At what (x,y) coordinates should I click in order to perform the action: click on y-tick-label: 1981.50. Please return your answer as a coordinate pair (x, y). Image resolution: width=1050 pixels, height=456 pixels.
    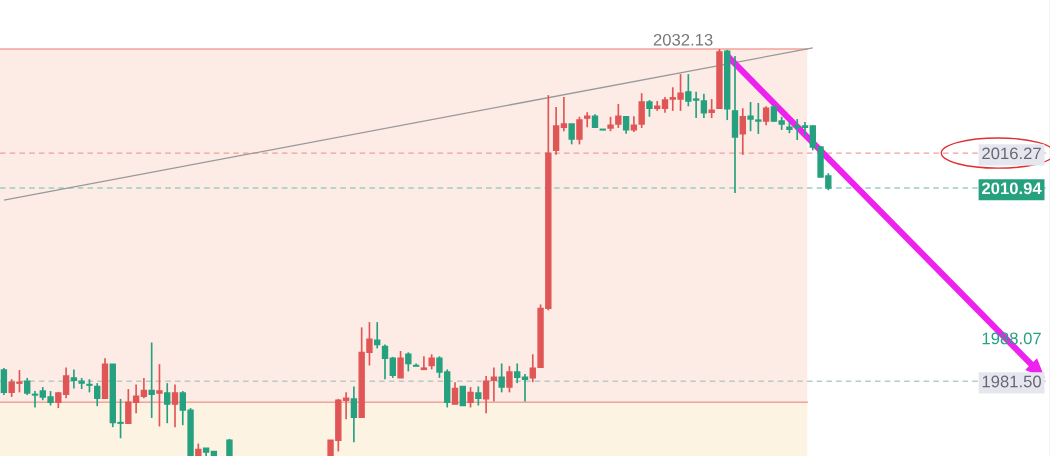
    Looking at the image, I should click on (1012, 381).